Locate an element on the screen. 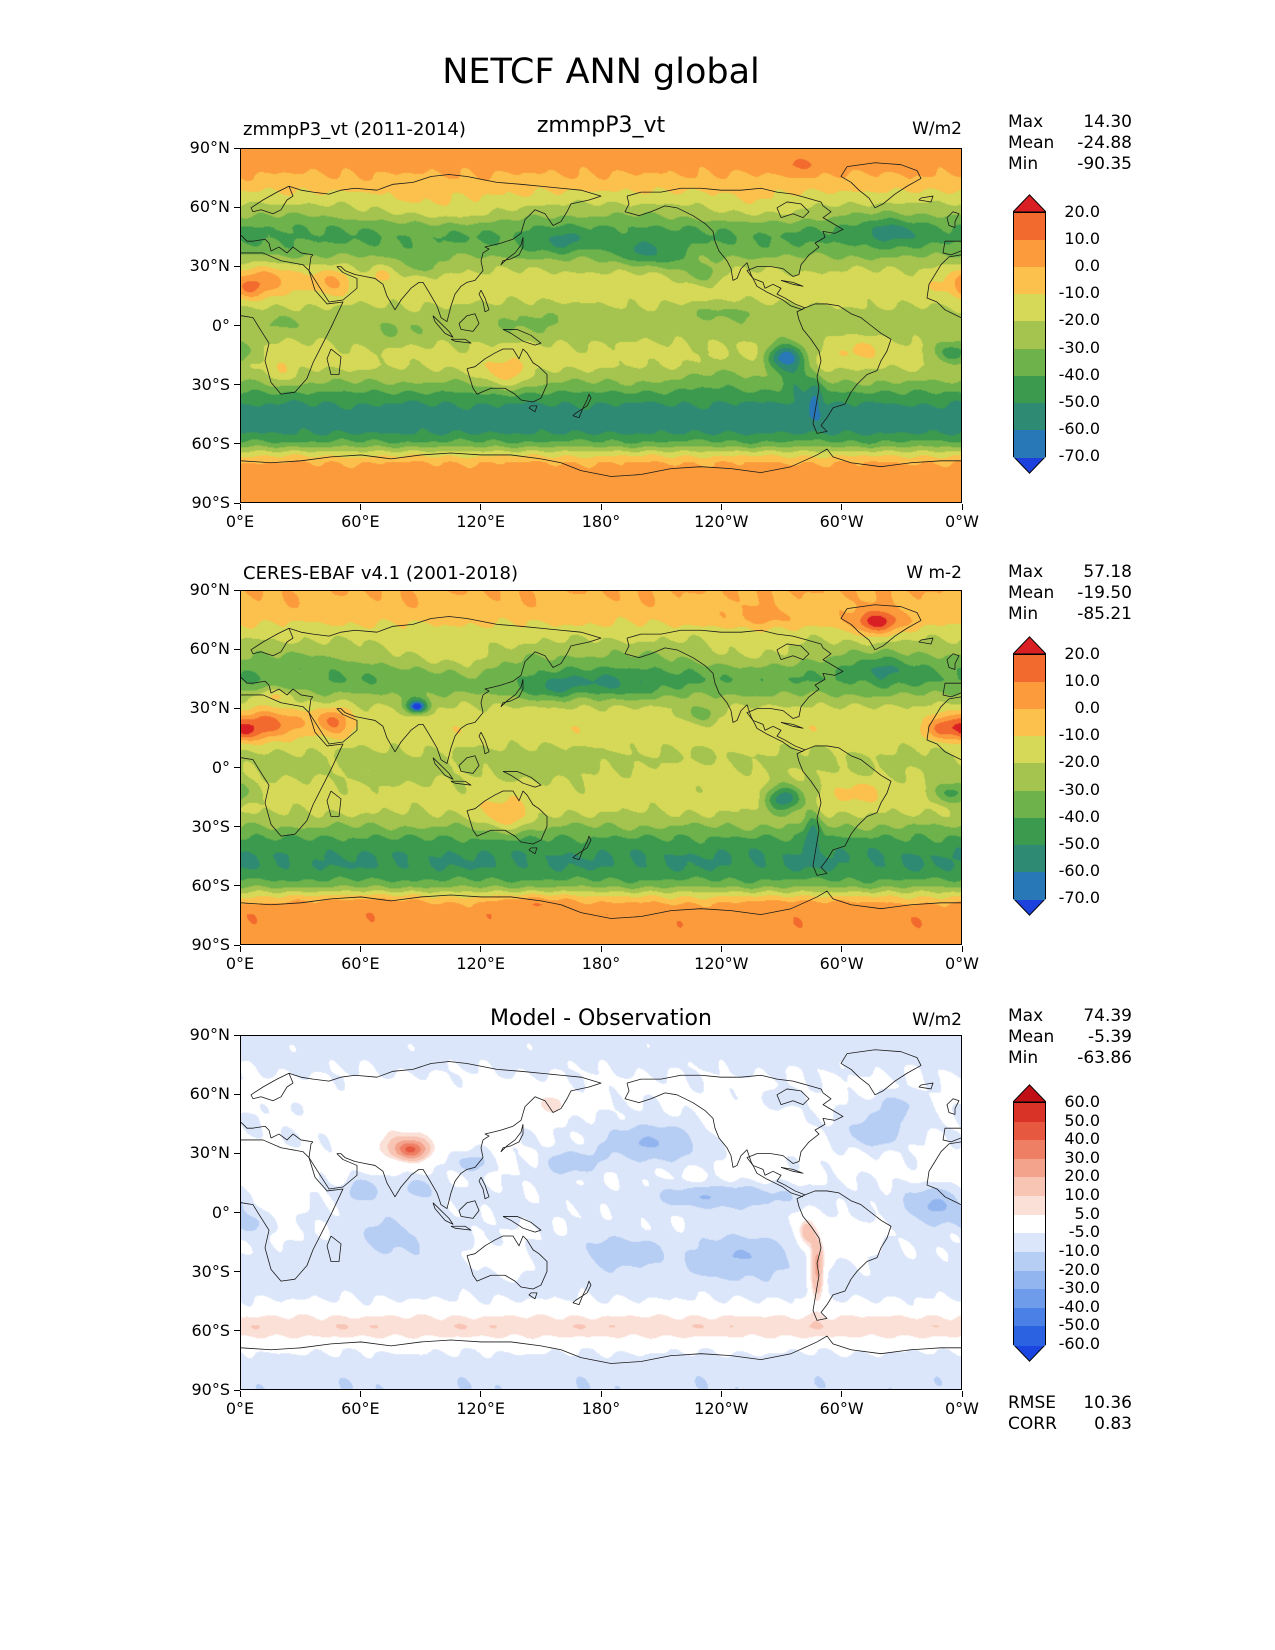  lon-tick-label: 180° is located at coordinates (601, 521).